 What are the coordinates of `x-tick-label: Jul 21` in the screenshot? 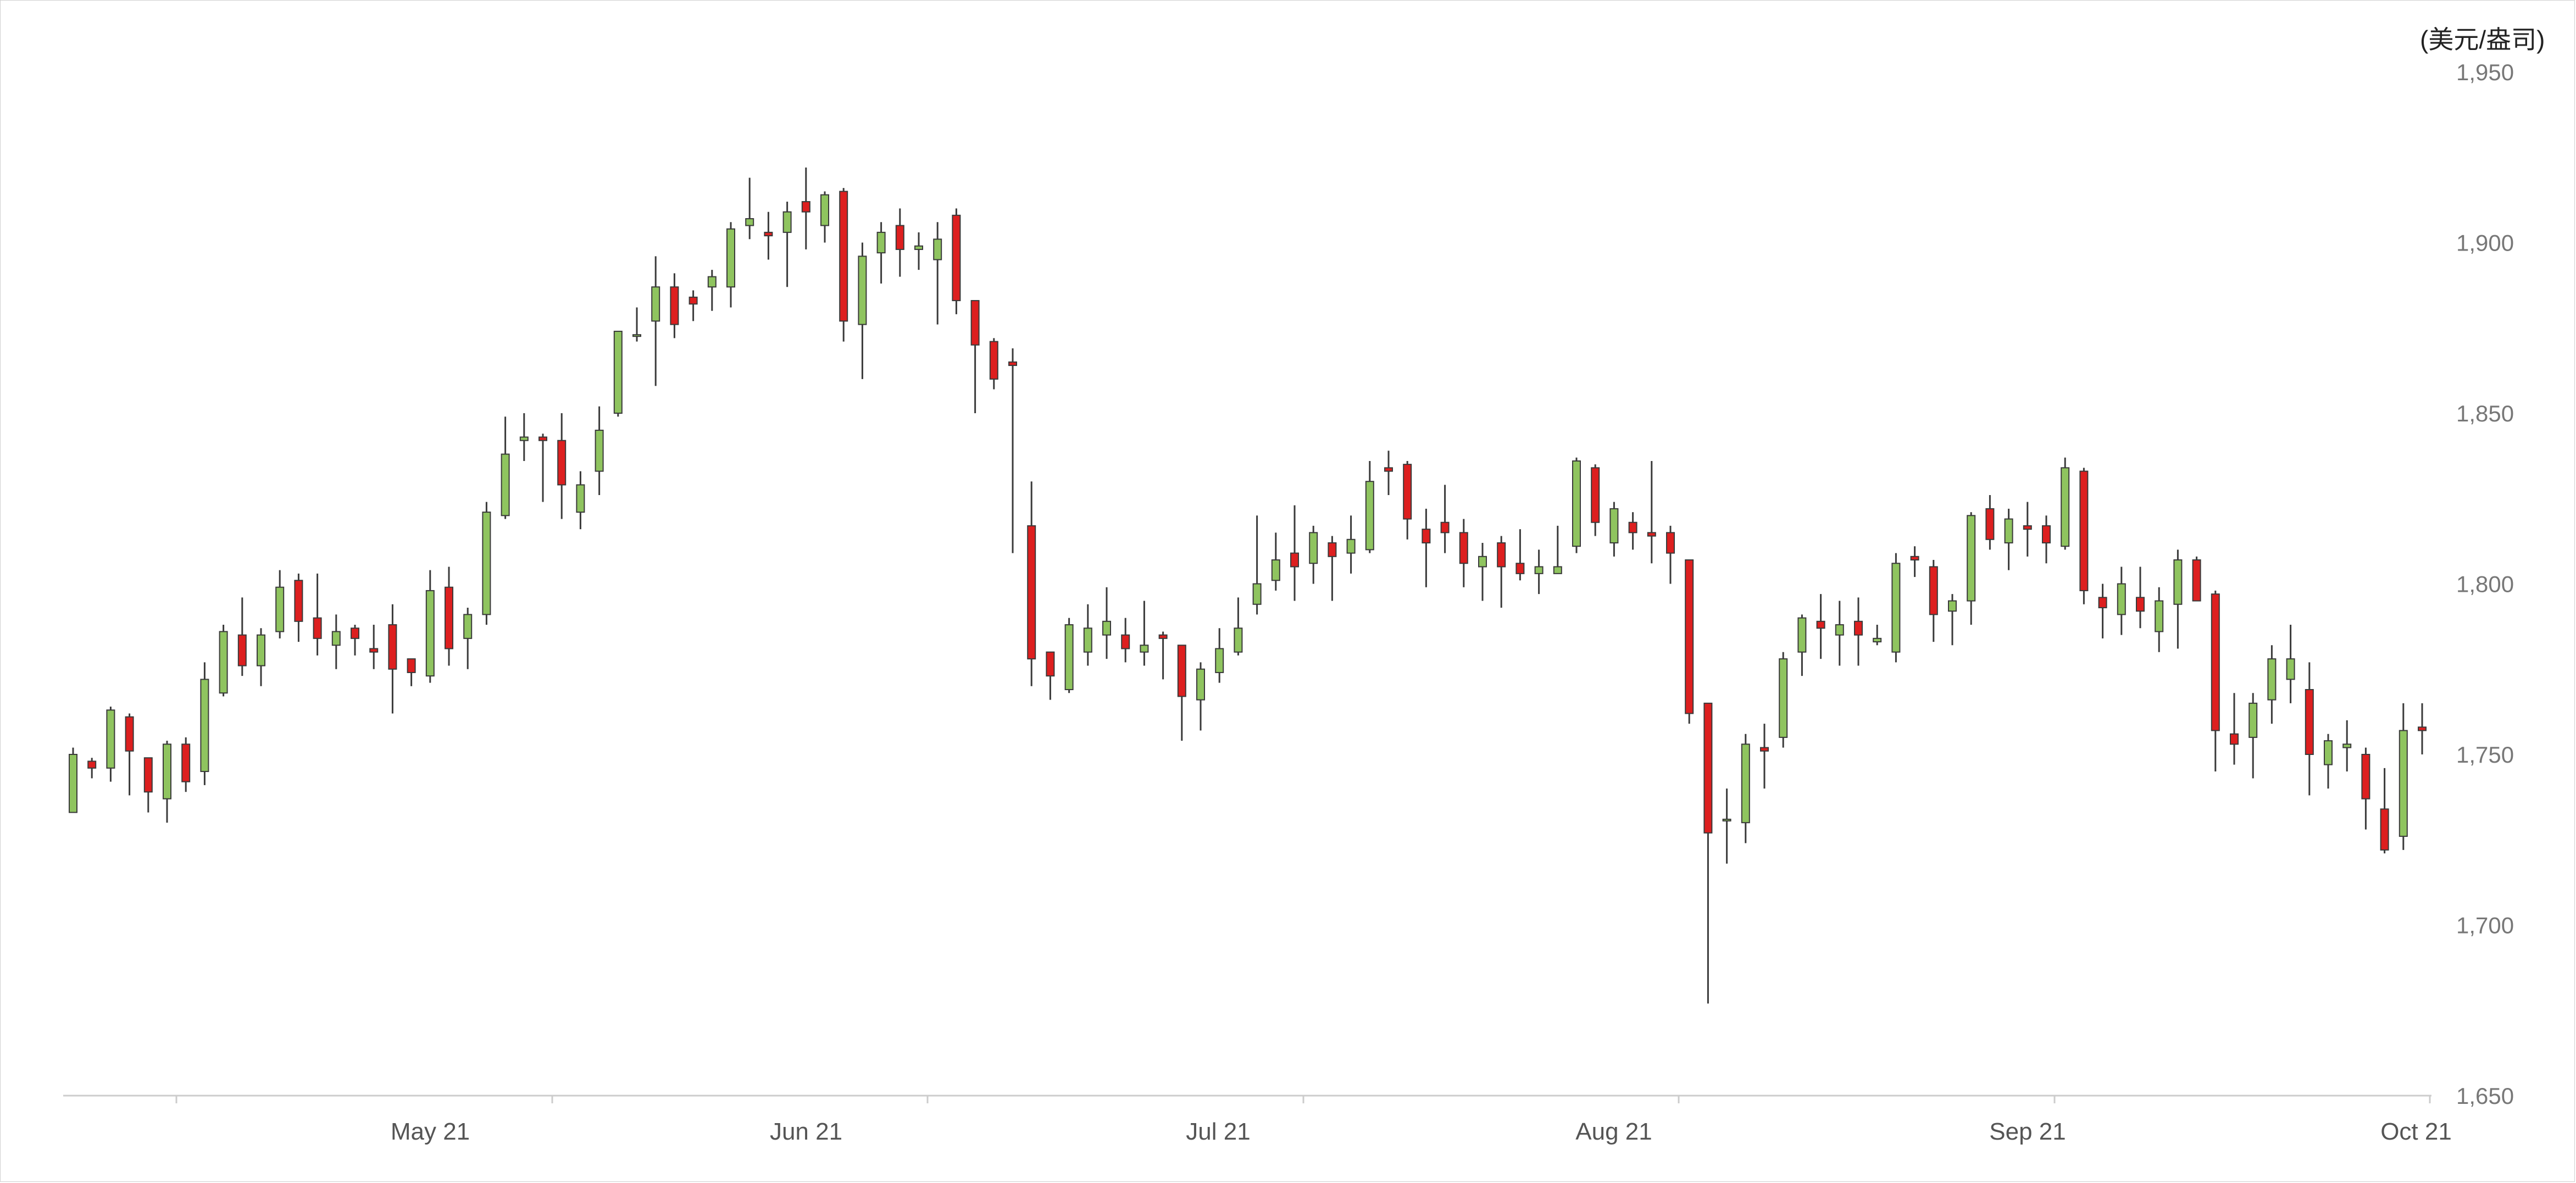 It's located at (1218, 1131).